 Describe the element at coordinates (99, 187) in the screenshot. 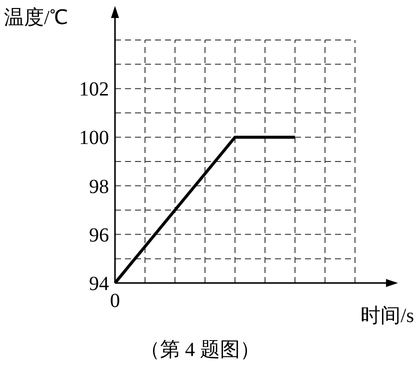

I see `ytick: 98` at that location.